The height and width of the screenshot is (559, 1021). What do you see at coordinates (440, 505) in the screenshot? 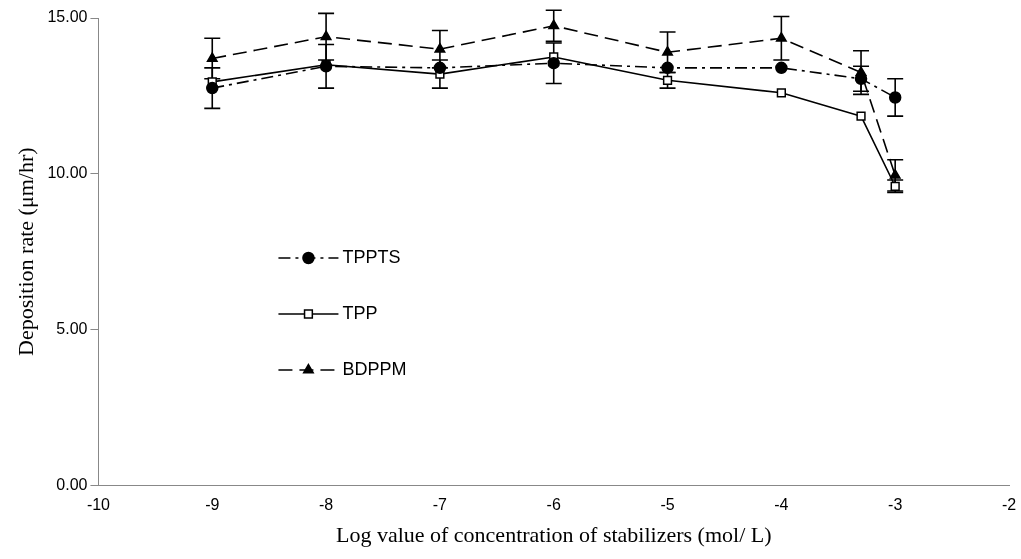
I see `x-tick-label: -7` at bounding box center [440, 505].